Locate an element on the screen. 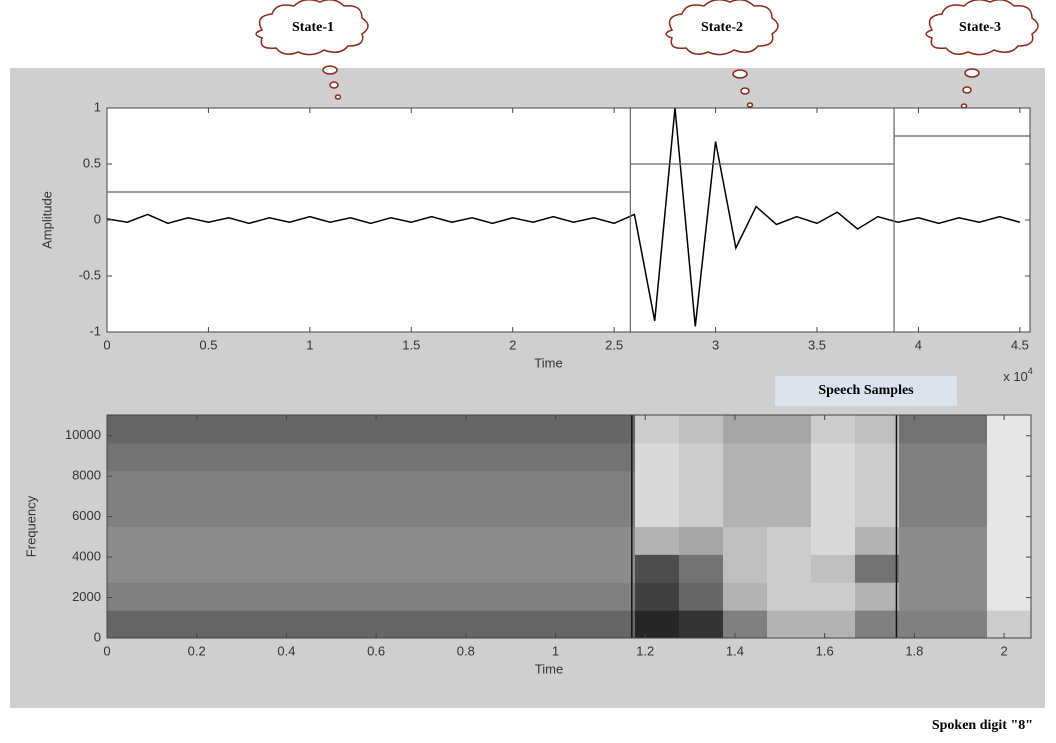  x-scale-base: x 10 is located at coordinates (1015, 376).